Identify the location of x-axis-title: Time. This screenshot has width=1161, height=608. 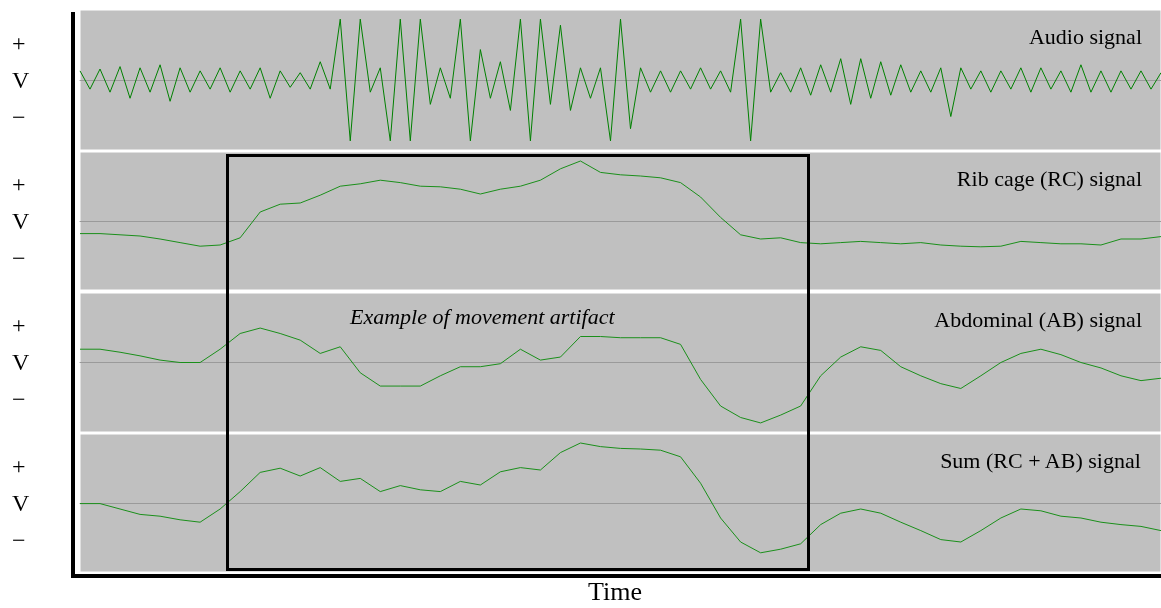
(615, 591).